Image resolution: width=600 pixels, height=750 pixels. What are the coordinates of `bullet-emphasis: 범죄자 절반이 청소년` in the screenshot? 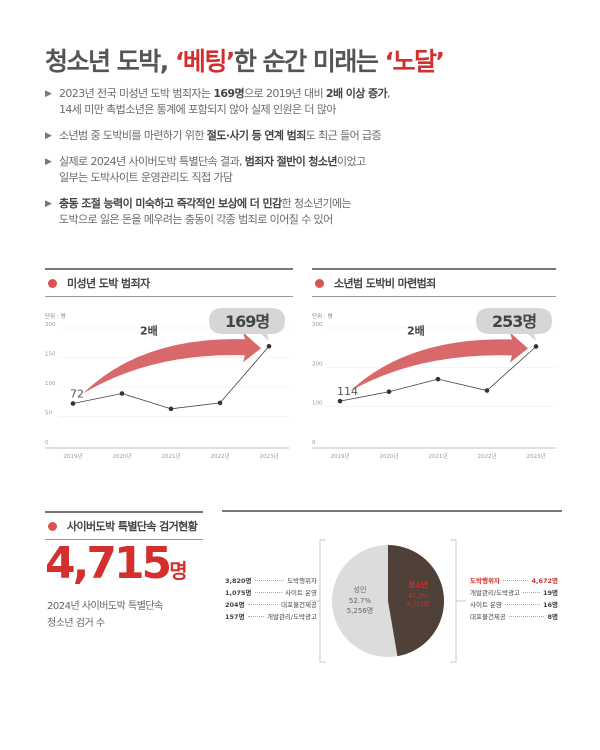 It's located at (291, 161).